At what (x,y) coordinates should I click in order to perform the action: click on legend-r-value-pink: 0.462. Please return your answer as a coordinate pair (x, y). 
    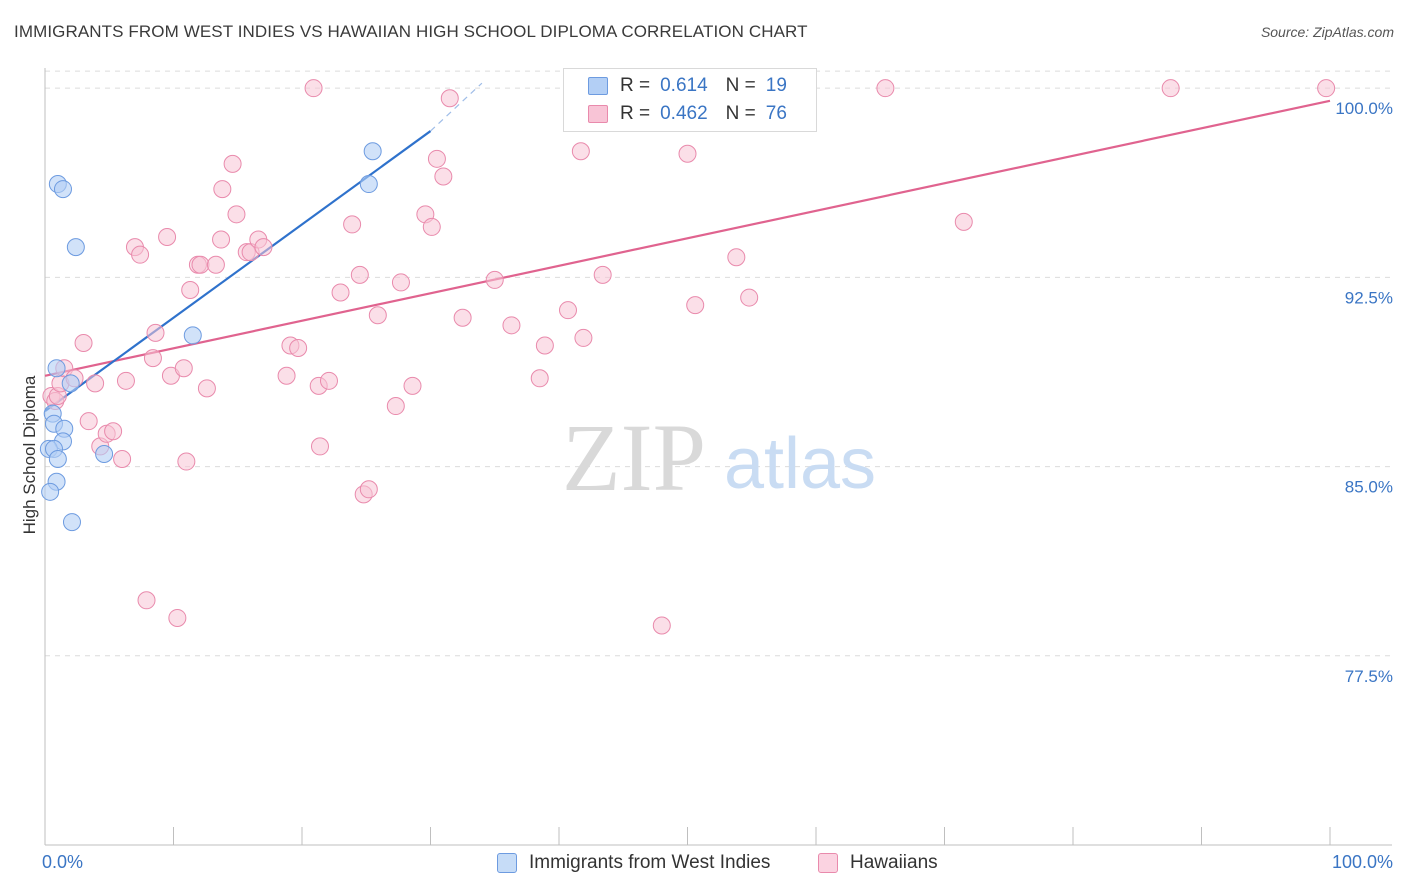
    Looking at the image, I should click on (684, 113).